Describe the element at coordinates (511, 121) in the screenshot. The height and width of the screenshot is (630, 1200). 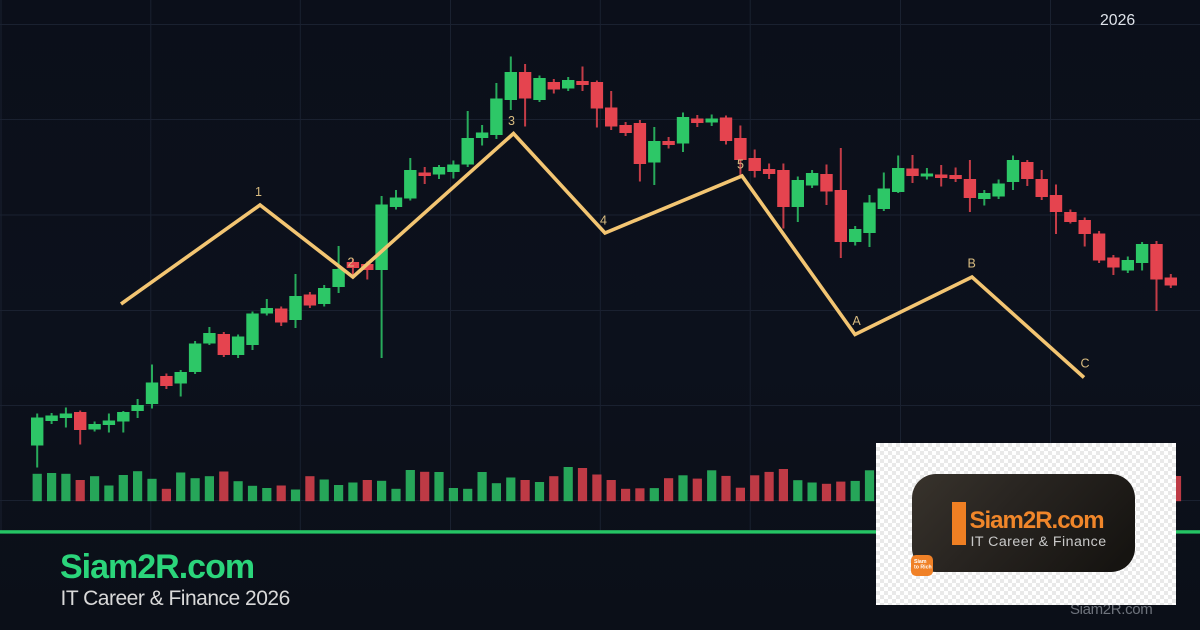
I see `svg-text: 3` at that location.